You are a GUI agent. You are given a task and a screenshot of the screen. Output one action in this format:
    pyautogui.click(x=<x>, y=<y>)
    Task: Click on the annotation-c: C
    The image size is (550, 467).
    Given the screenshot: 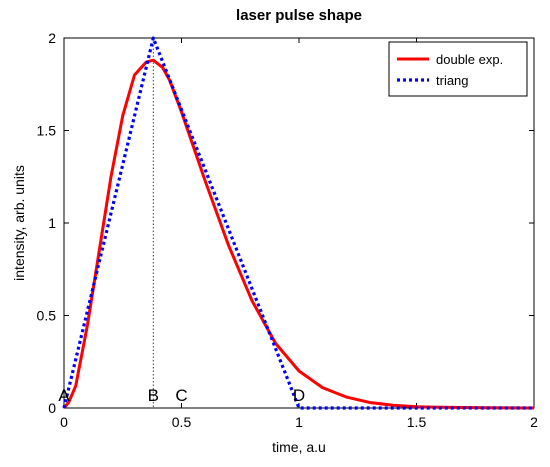 What is the action you would take?
    pyautogui.click(x=181, y=395)
    